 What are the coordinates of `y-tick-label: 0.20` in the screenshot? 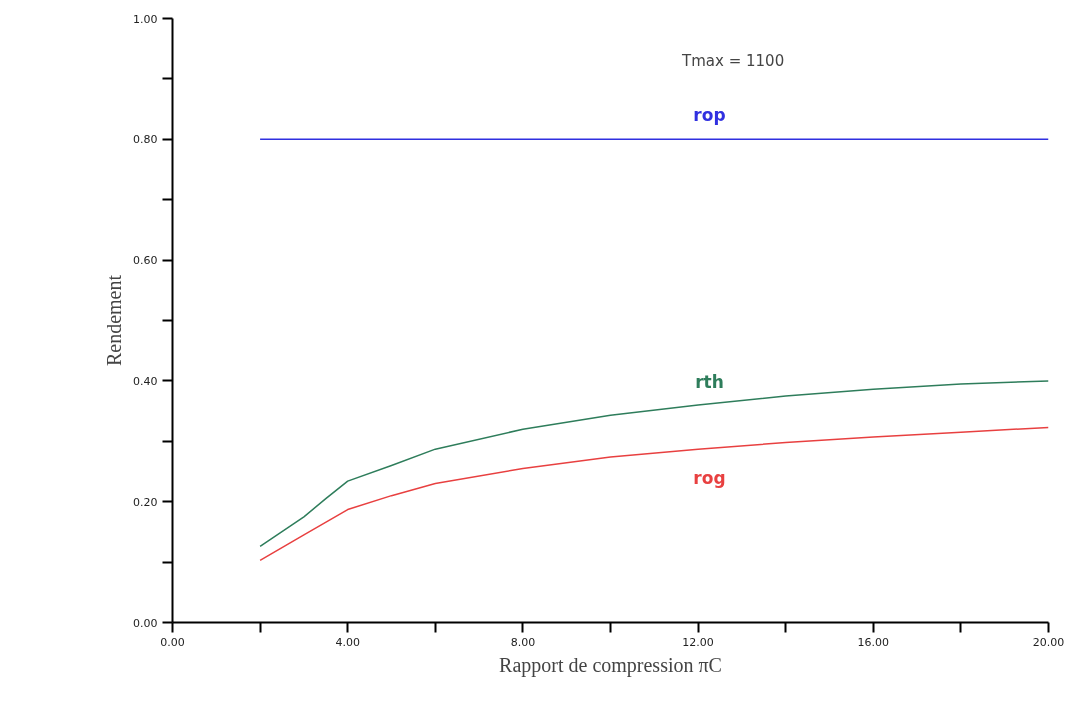 It's located at (145, 502).